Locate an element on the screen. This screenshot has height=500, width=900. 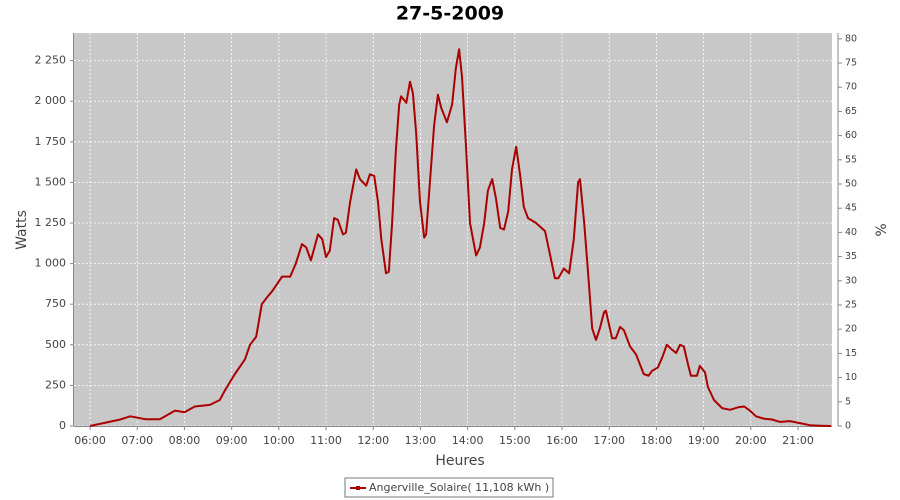
y2-tick-label: 35 is located at coordinates (851, 256).